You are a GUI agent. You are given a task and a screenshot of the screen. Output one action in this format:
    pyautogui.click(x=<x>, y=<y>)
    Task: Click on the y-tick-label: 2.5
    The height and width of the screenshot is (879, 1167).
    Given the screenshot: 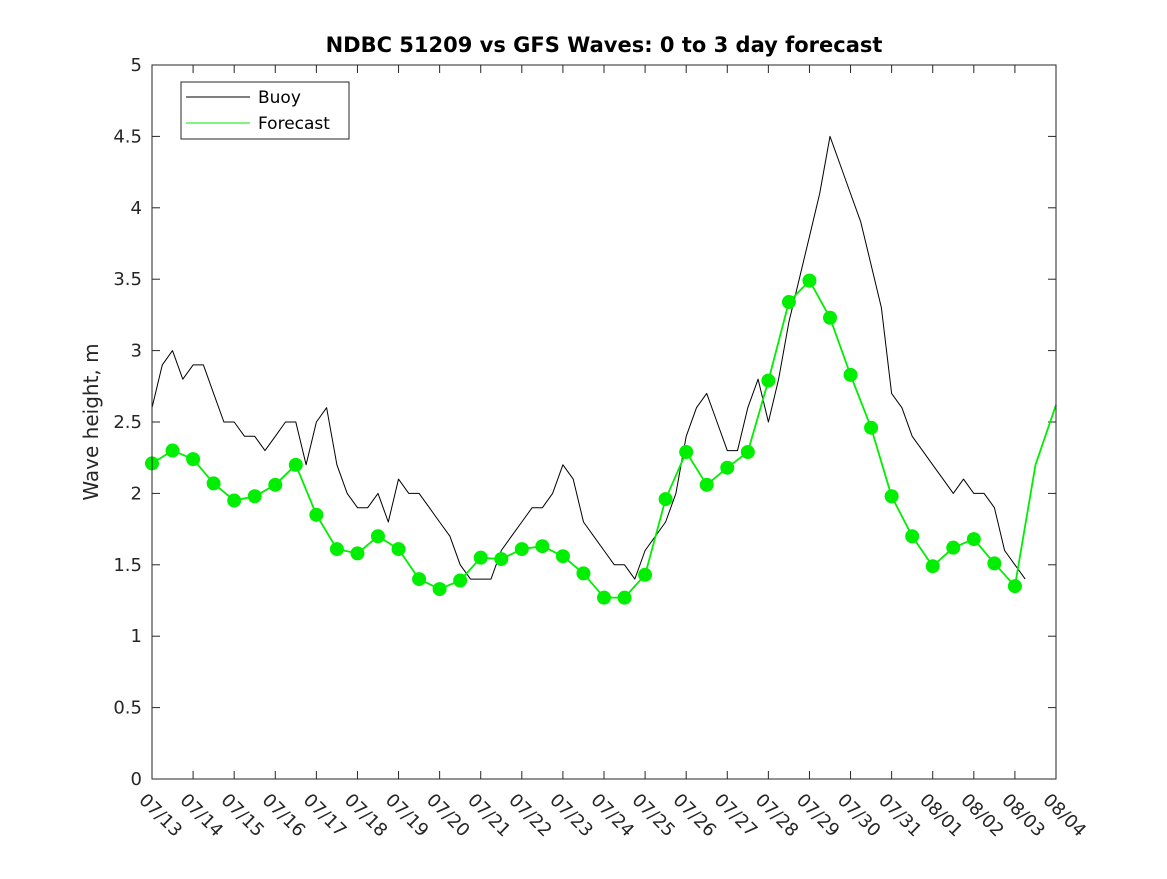 What is the action you would take?
    pyautogui.click(x=127, y=422)
    